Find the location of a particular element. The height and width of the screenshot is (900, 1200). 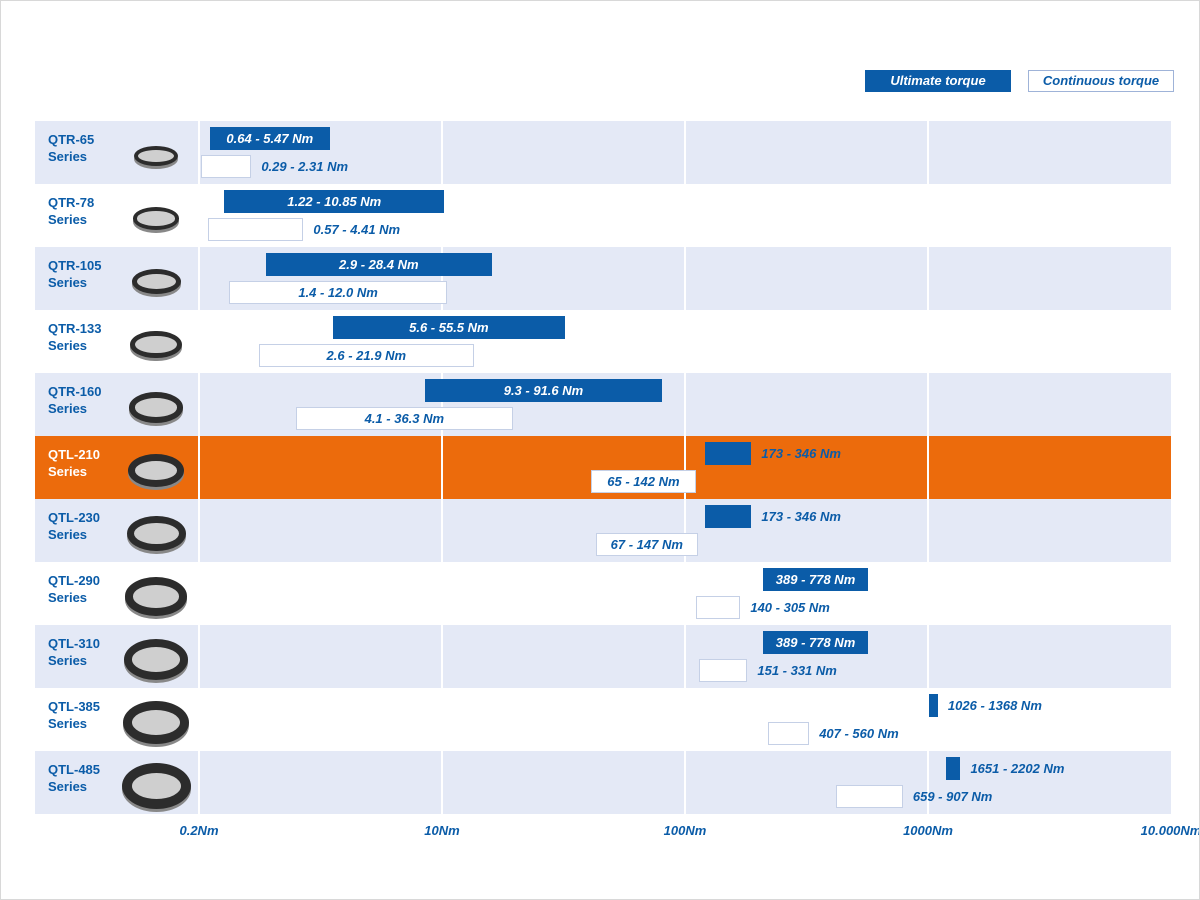

value-label: 9.3 - 91.6 Nm is located at coordinates (543, 390).